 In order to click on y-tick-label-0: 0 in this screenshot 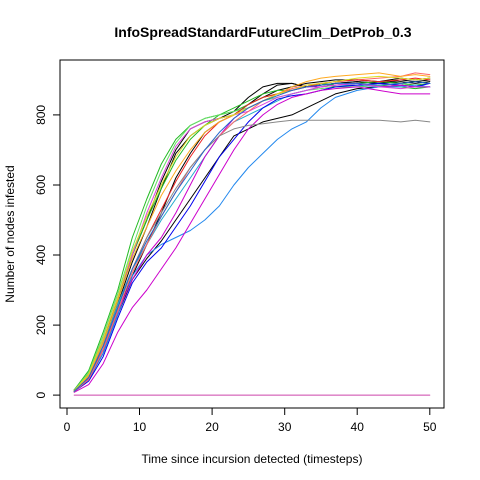, I will do `click(41, 394)`.